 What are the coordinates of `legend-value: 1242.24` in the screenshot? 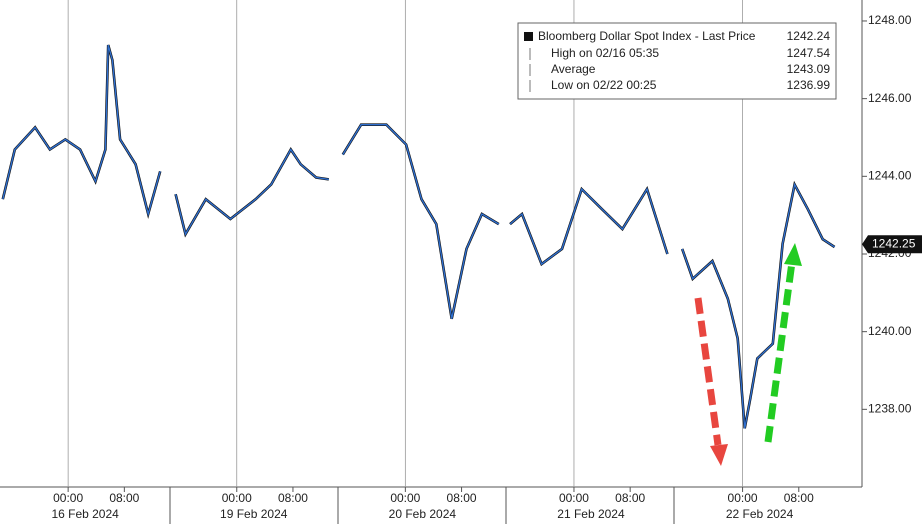 It's located at (809, 36).